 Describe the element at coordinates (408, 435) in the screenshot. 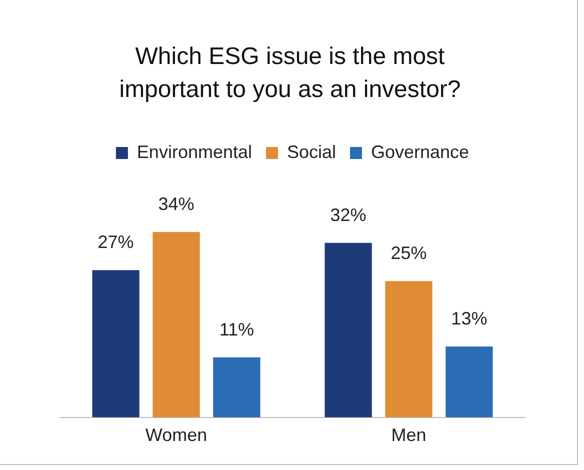

I see `x-tick-label: Men` at that location.